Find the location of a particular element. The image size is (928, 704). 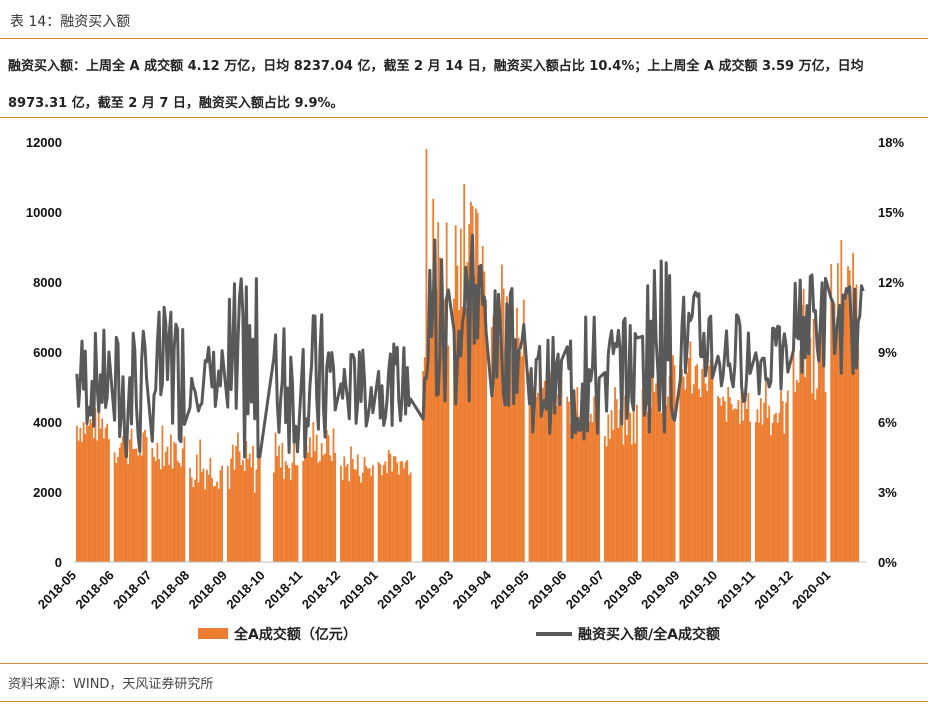

x-axis-tick: 2019-05 is located at coordinates (509, 590).